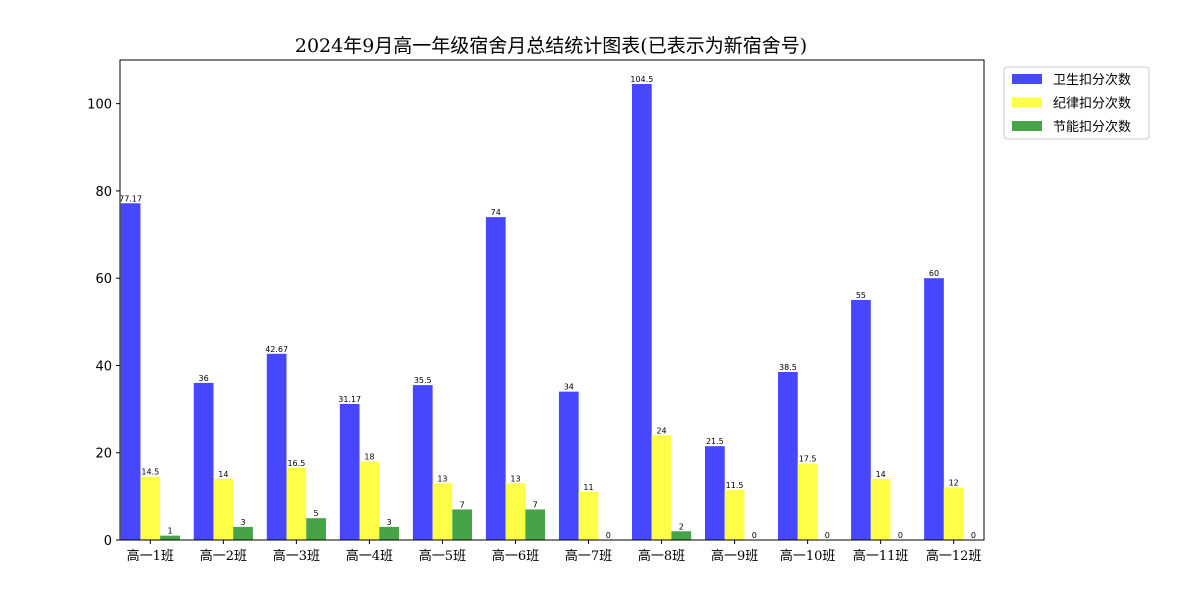 This screenshot has height=600, width=1200. Describe the element at coordinates (169, 531) in the screenshot. I see `data-label: 1` at that location.